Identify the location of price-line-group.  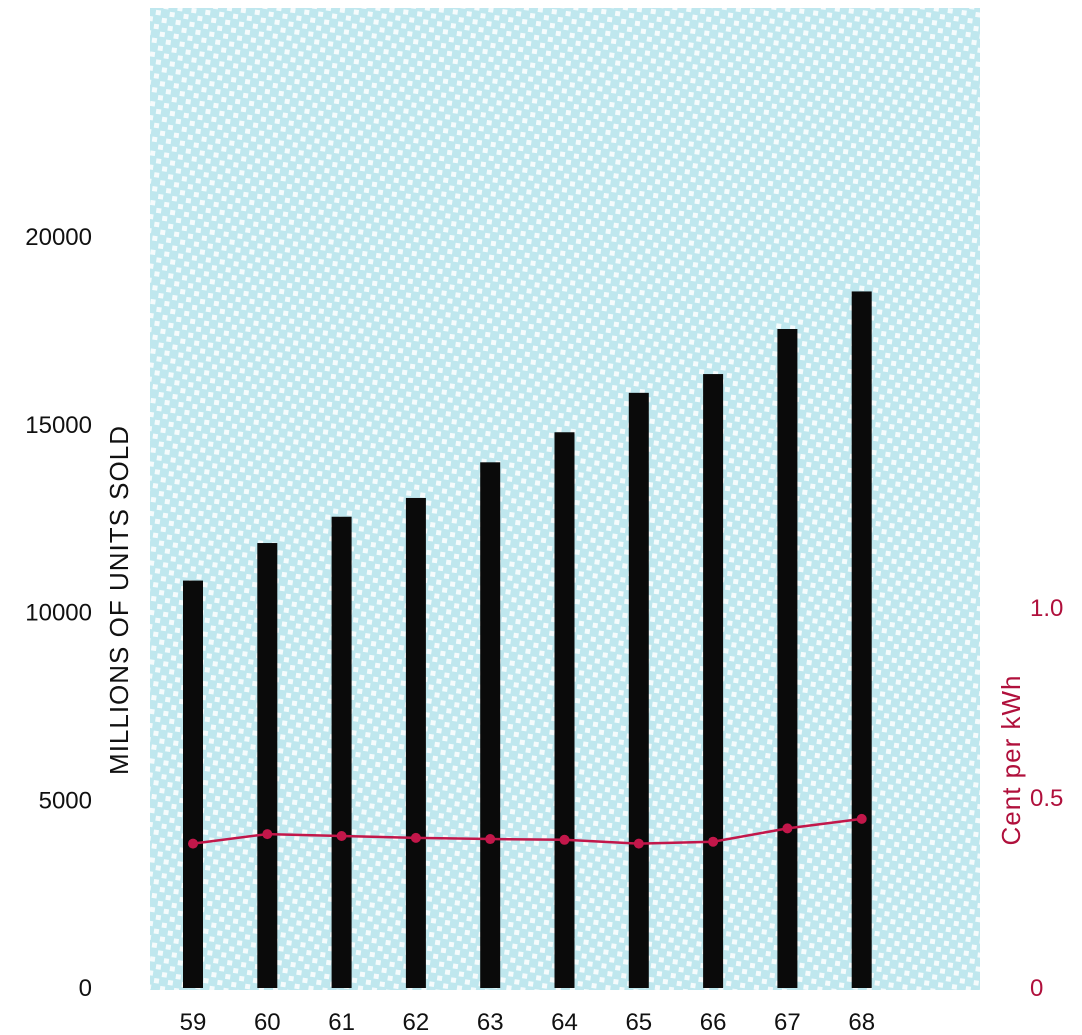
(527, 831).